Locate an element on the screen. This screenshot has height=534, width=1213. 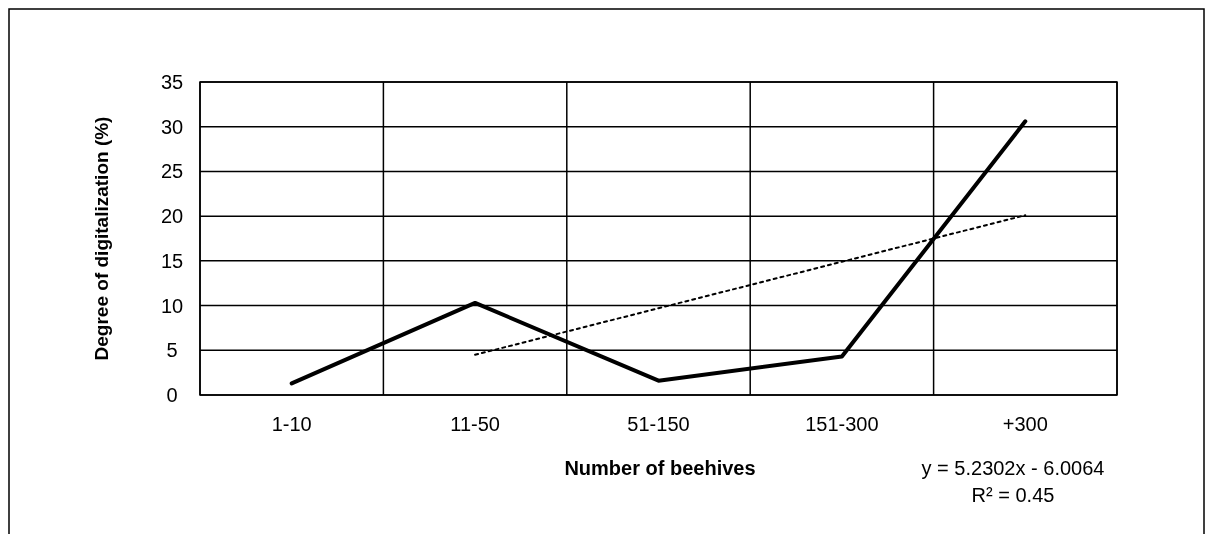
y-tick-label: 15 is located at coordinates (172, 260).